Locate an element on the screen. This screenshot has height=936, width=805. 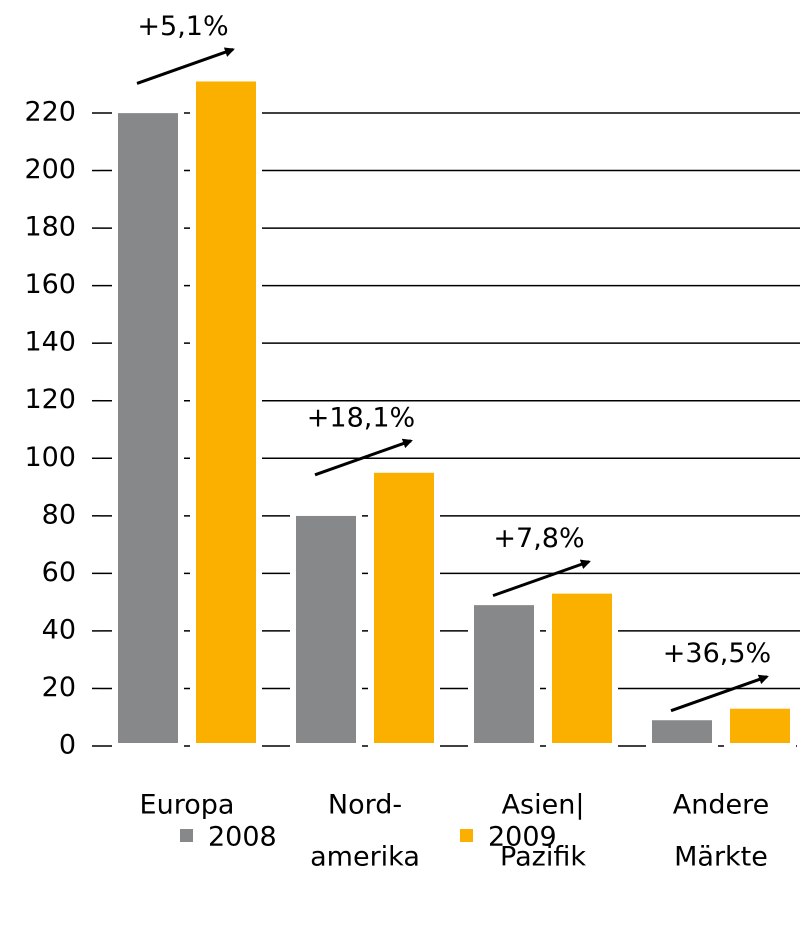
y-tick-label: 140 is located at coordinates (50, 342).